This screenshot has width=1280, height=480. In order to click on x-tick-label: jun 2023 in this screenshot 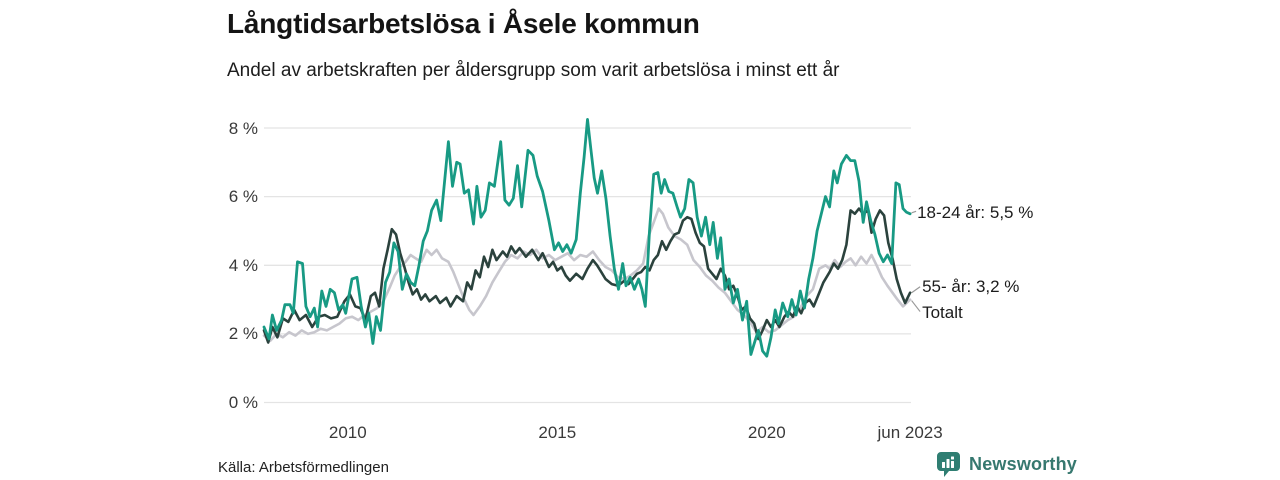, I will do `click(910, 432)`.